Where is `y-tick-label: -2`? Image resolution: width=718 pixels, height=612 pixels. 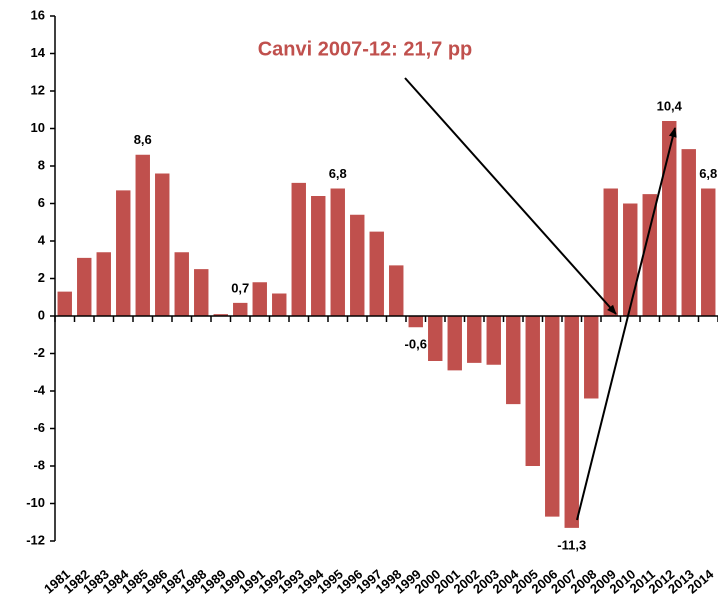 y-tick-label: -2 is located at coordinates (39, 352).